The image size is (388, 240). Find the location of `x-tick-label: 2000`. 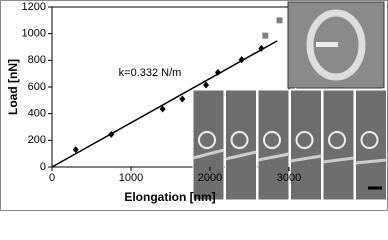

x-tick-label: 2000 is located at coordinates (210, 178).